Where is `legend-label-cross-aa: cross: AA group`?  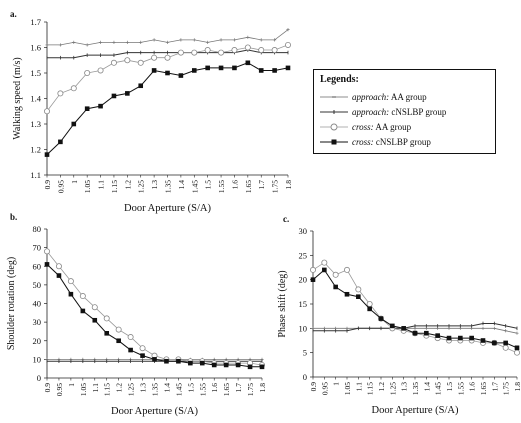
legend-label-cross-aa: cross: AA group is located at coordinates (382, 126).